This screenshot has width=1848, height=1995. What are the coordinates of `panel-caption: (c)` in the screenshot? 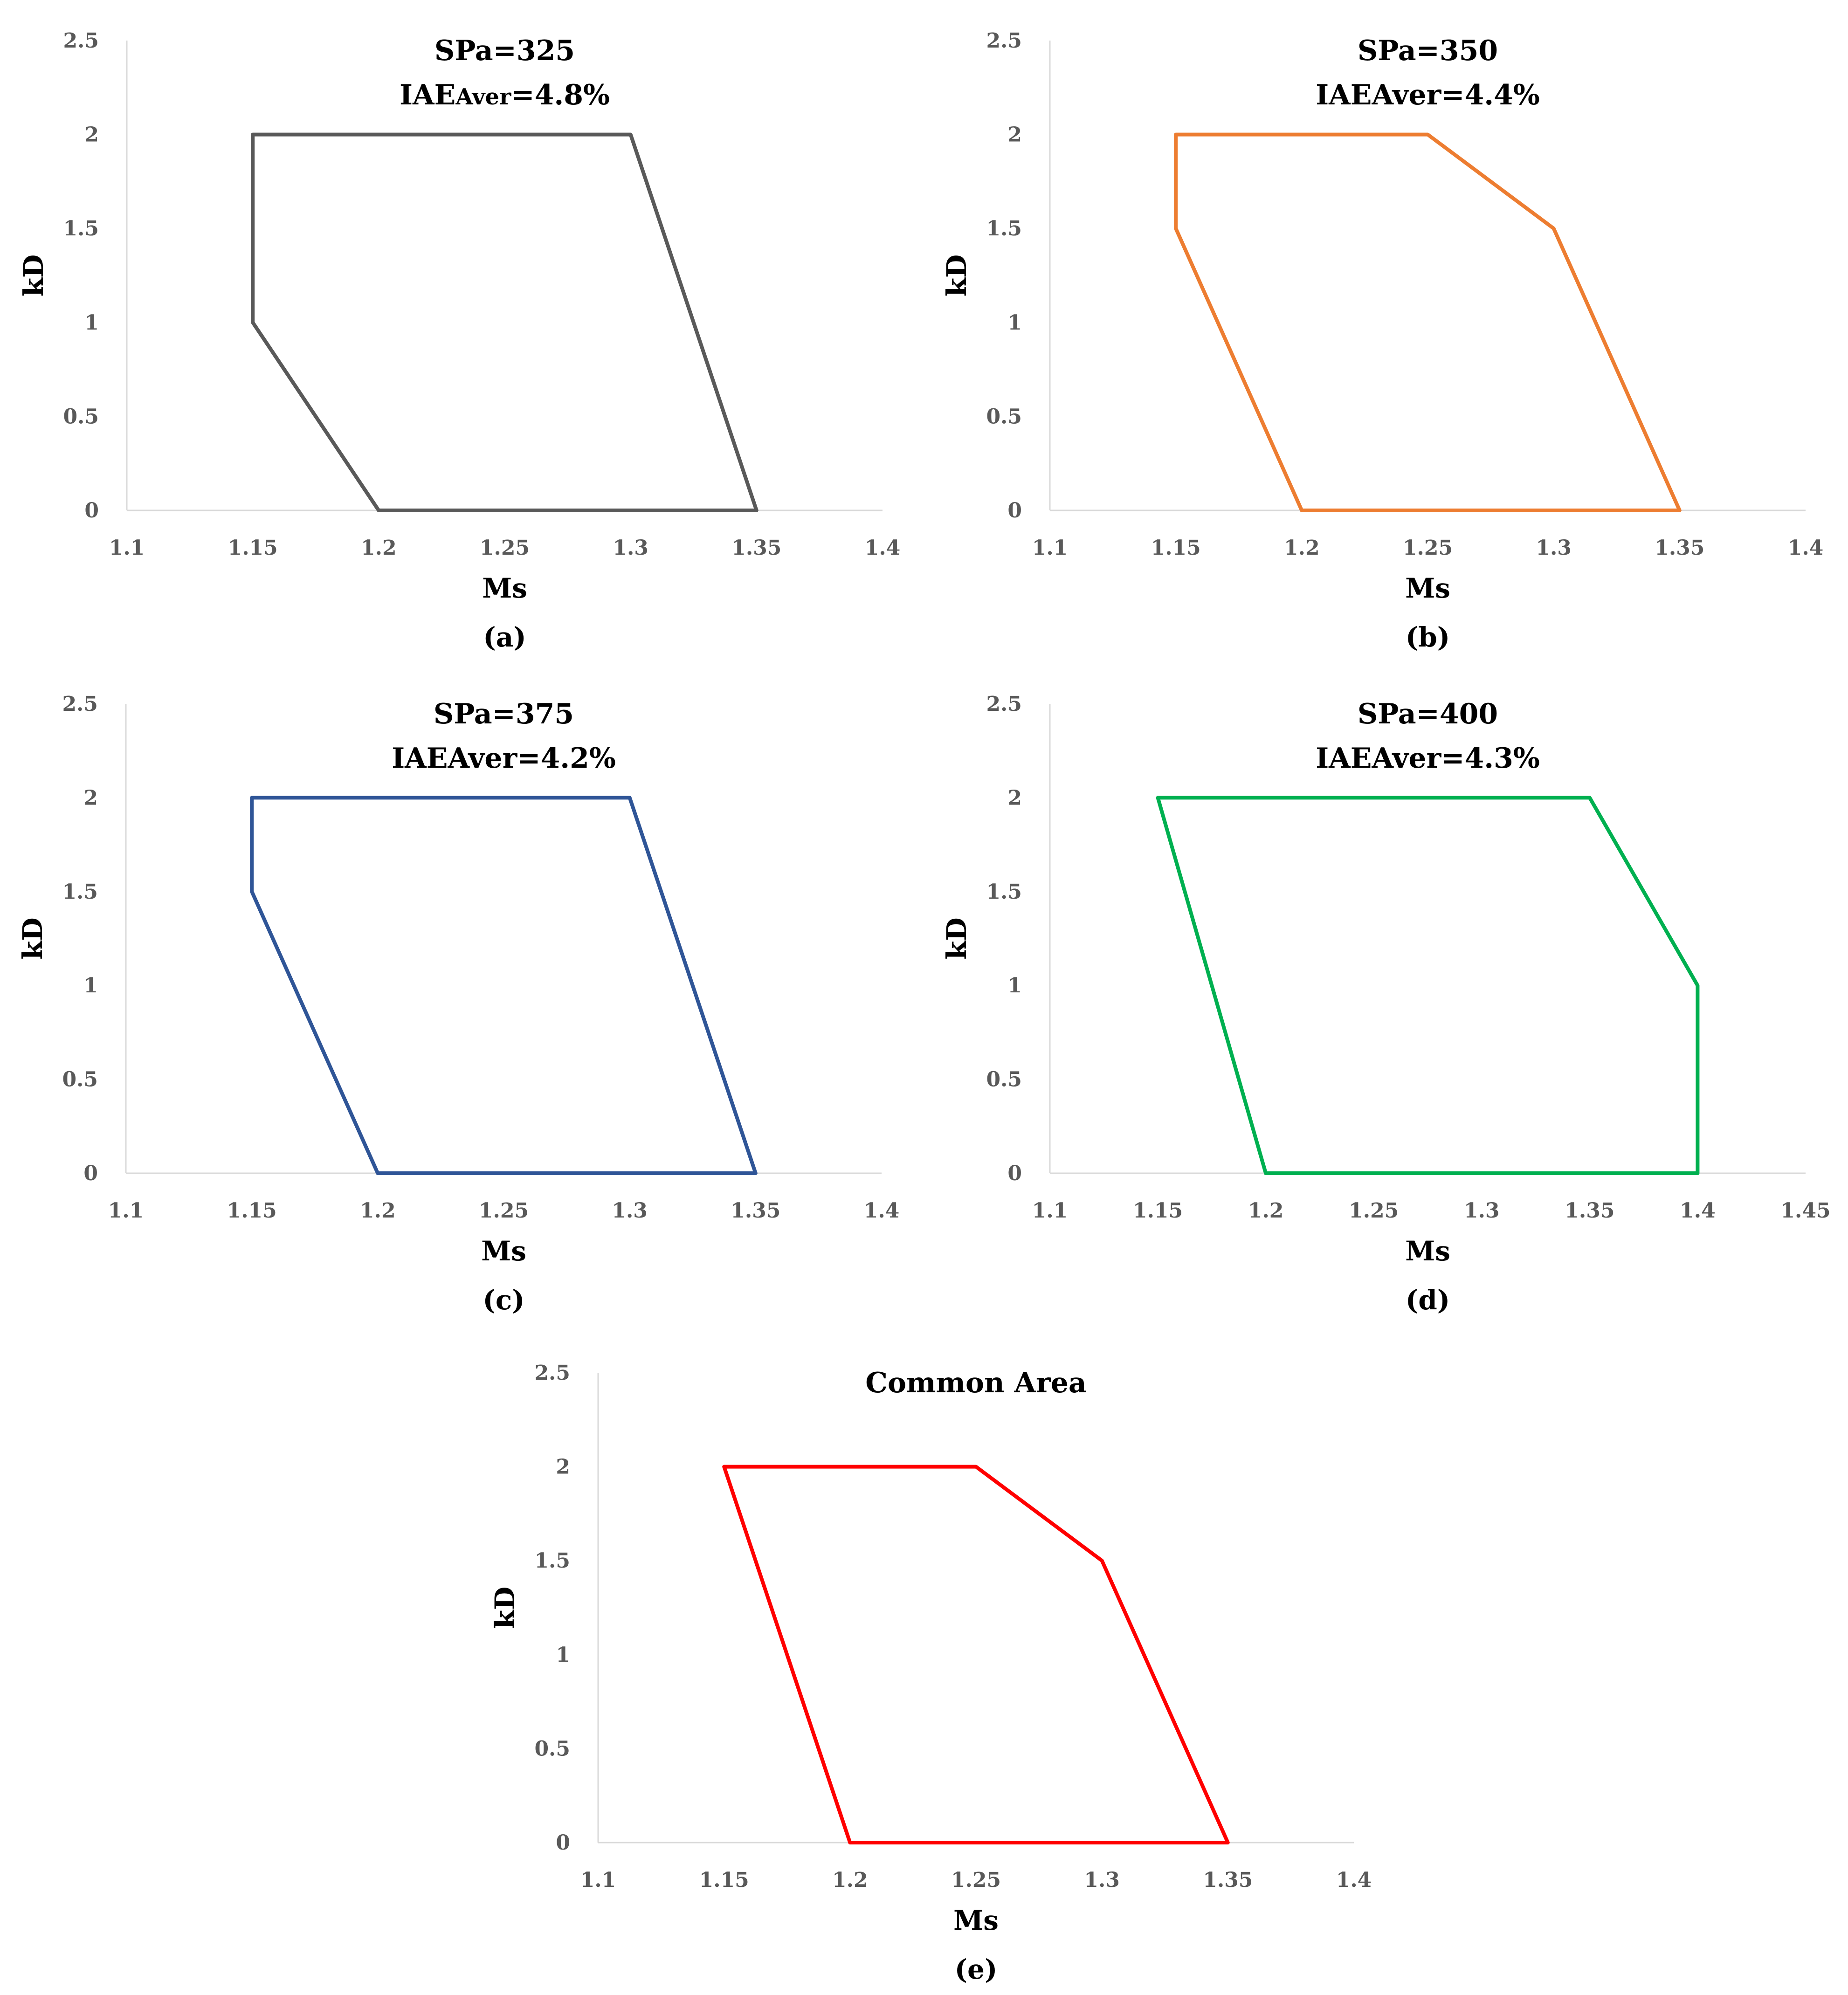 It's located at (503, 1300).